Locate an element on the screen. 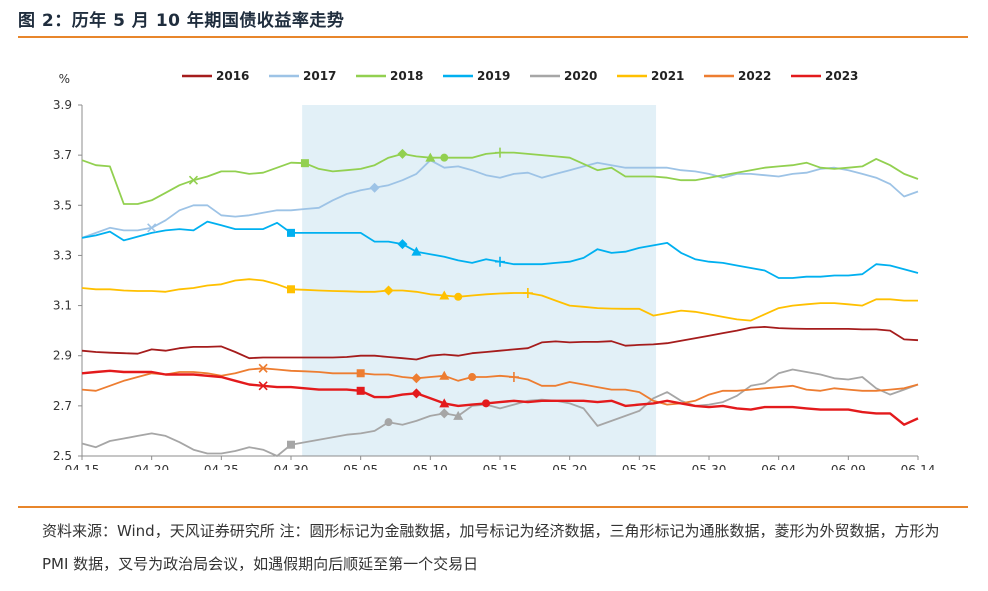 Image resolution: width=988 pixels, height=591 pixels. legend-label-2016: 2016 is located at coordinates (232, 76).